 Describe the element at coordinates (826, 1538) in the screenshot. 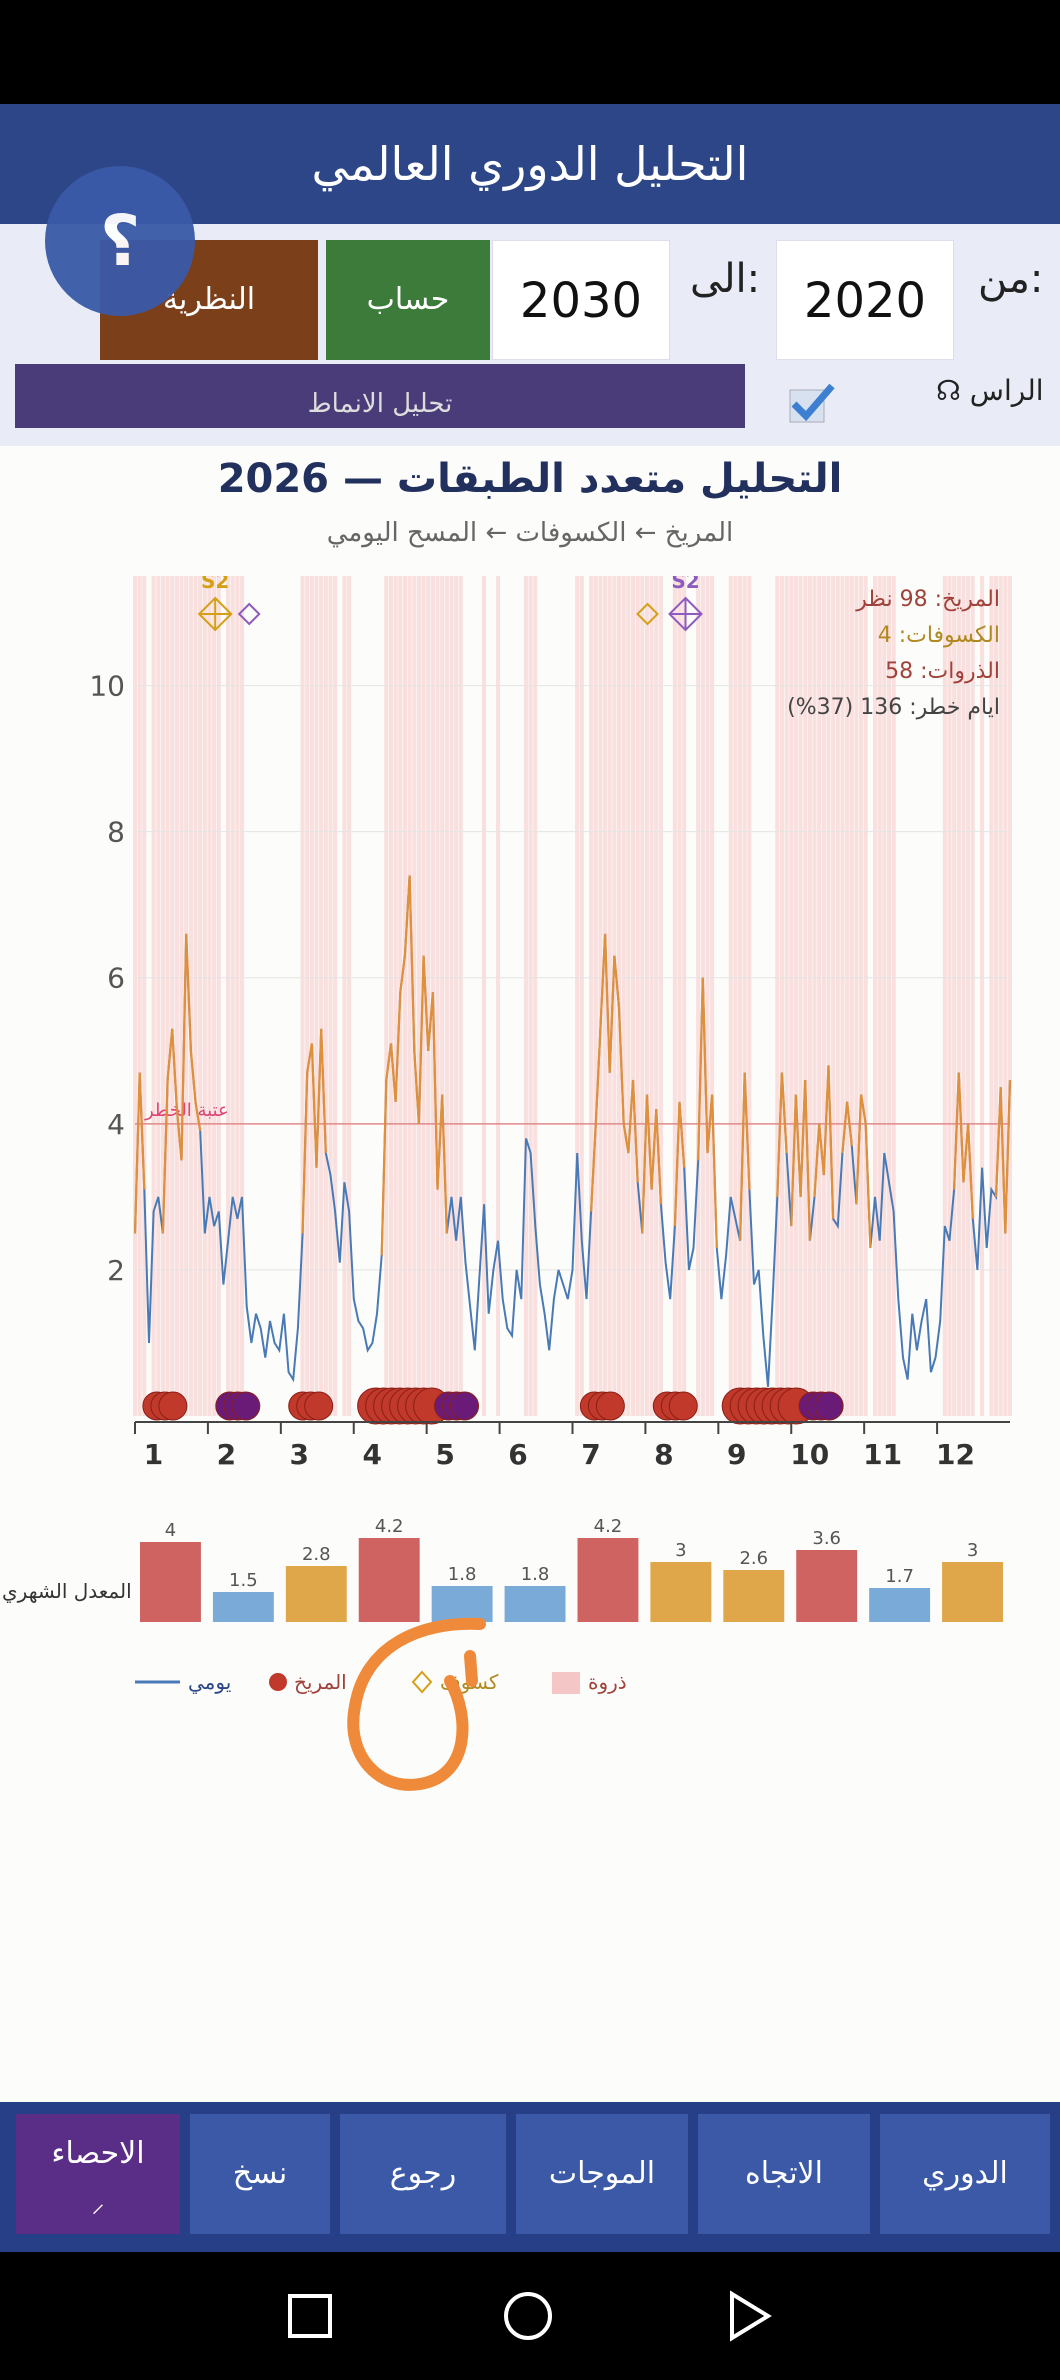

I see `monthly-bar-label: 3.6` at that location.